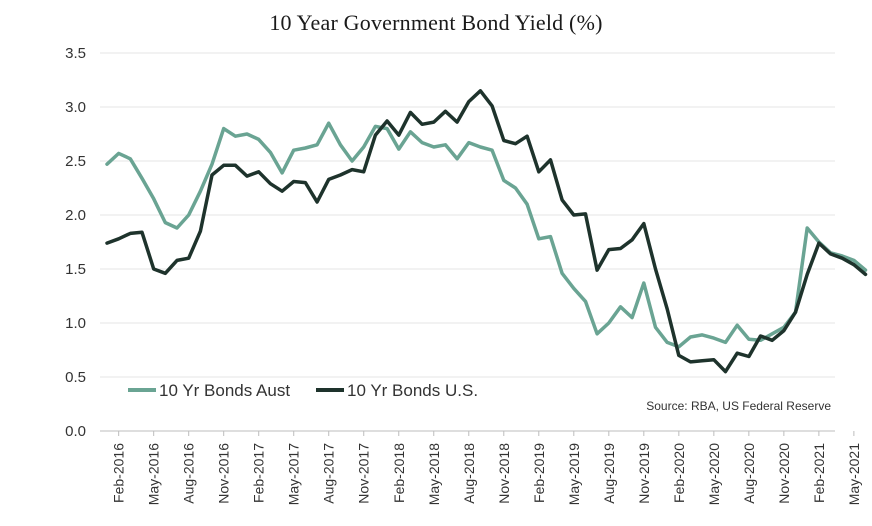  What do you see at coordinates (75, 269) in the screenshot?
I see `y-tick-label: 1.5` at bounding box center [75, 269].